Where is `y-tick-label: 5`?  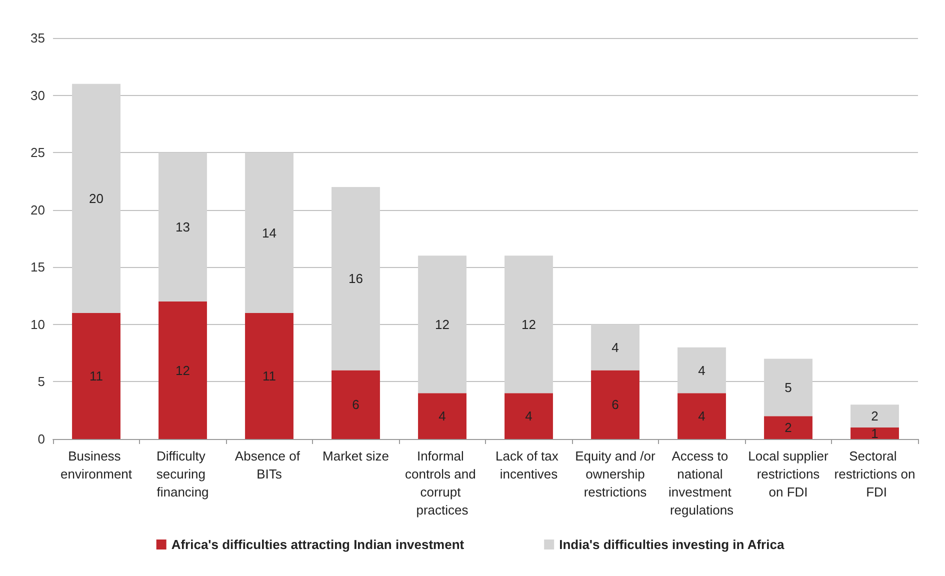 y-tick-label: 5 is located at coordinates (41, 382).